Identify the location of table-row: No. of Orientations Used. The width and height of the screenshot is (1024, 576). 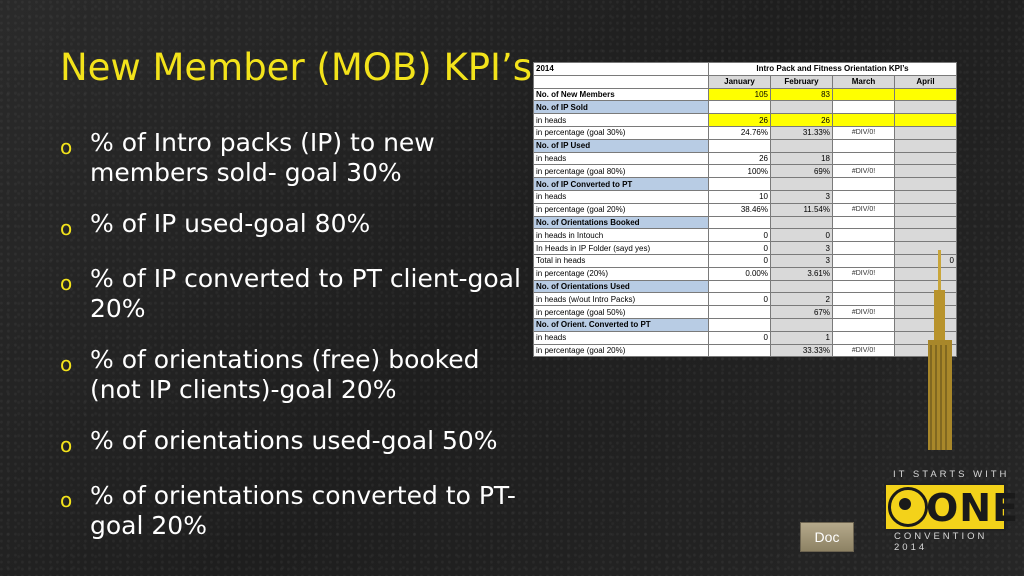
(745, 286).